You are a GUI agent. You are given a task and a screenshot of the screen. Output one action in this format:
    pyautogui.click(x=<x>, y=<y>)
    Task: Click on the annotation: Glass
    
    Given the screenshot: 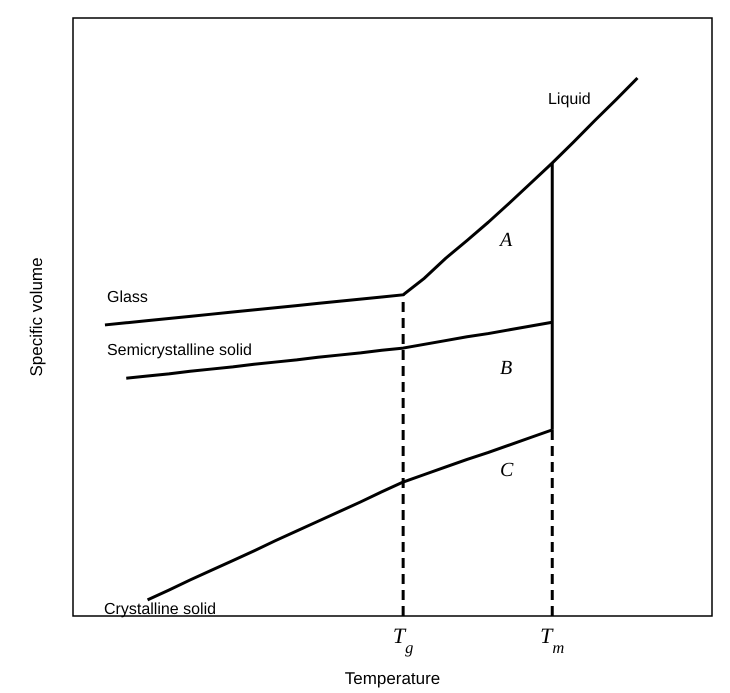 What is the action you would take?
    pyautogui.click(x=127, y=297)
    